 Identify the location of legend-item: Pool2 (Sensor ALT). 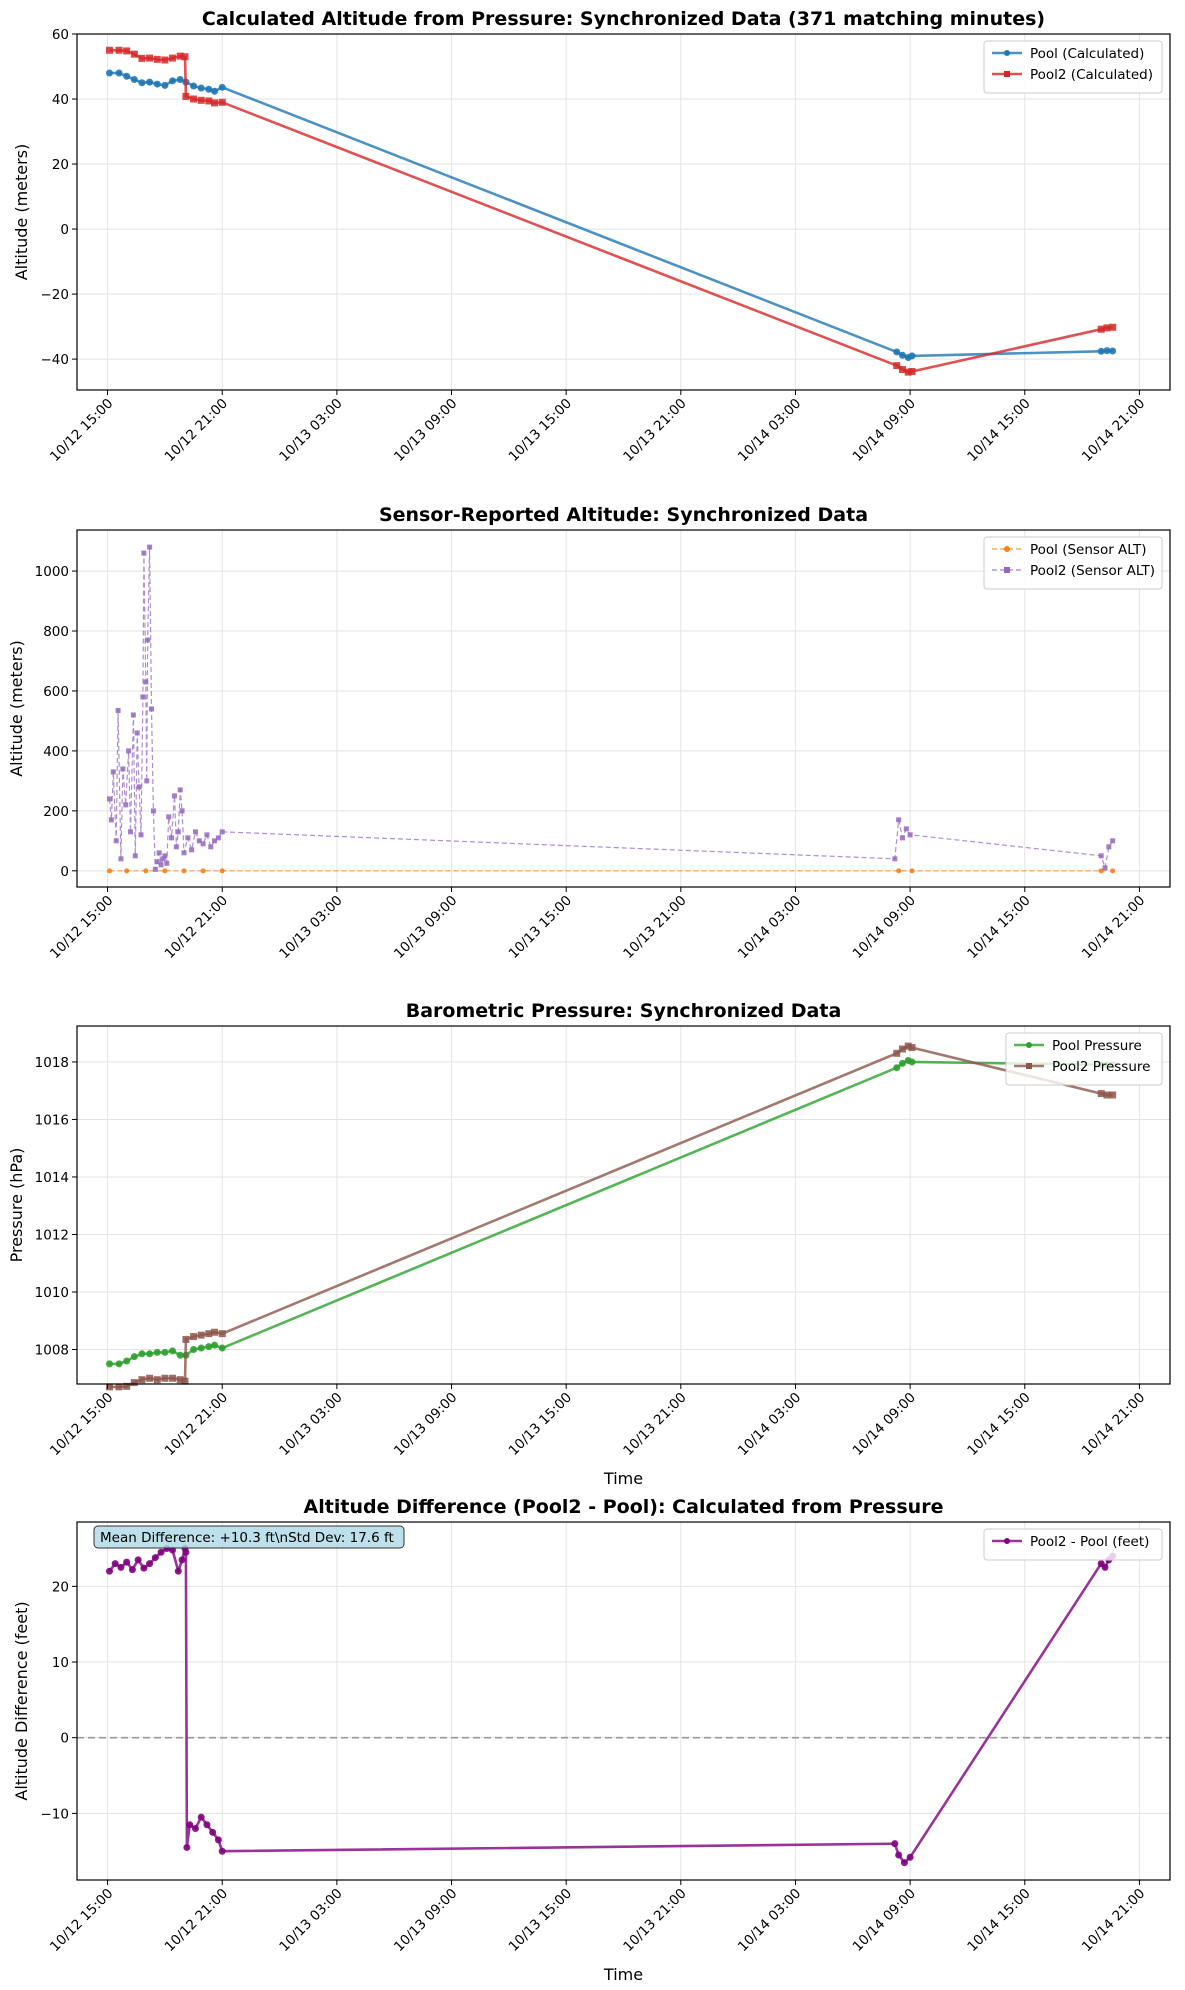
(1073, 571).